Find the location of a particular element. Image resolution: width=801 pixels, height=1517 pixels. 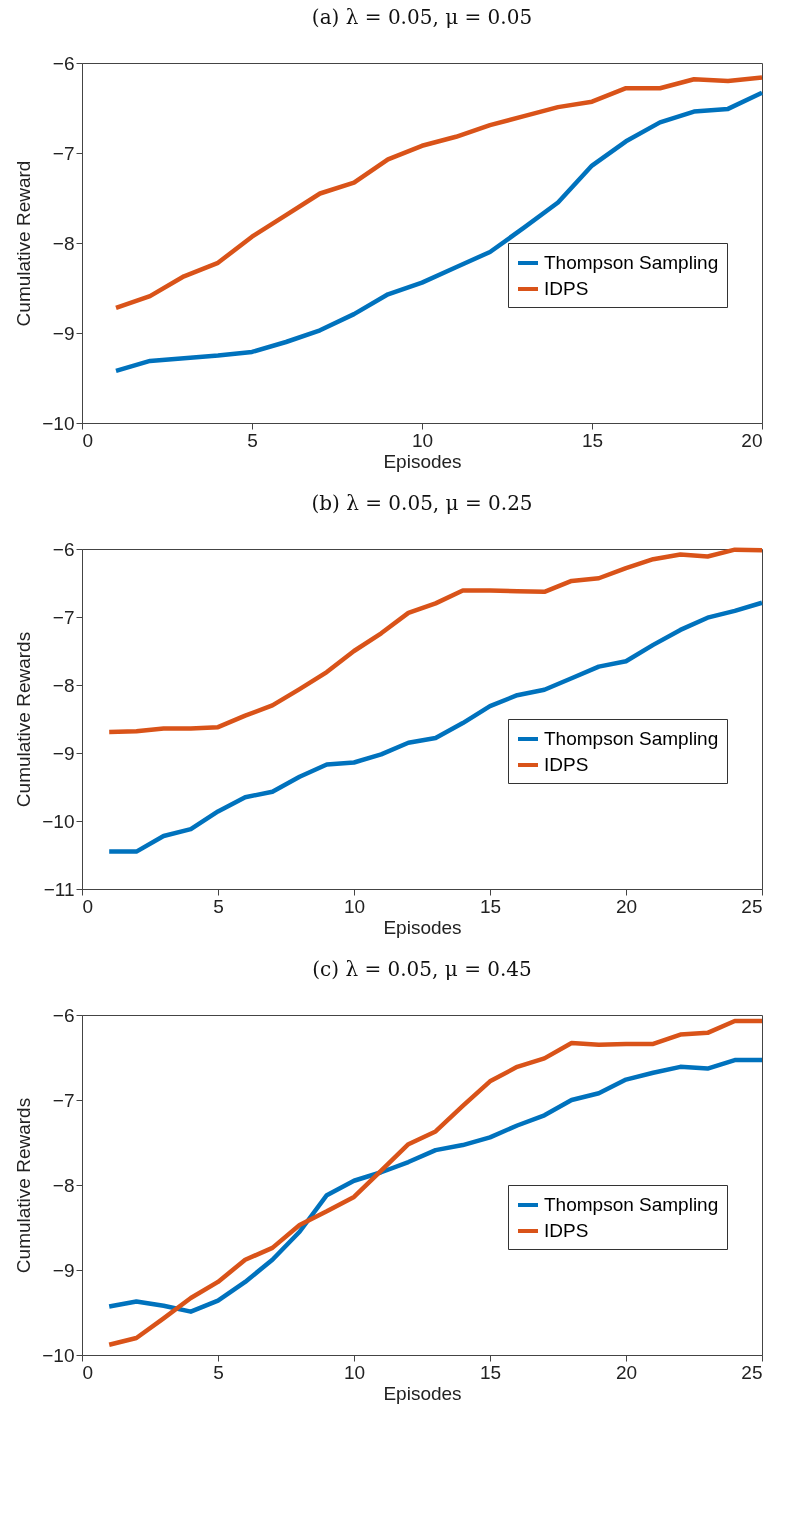

chart-title: (a) λ = 0.05, μ = 0.05 is located at coordinates (422, 17).